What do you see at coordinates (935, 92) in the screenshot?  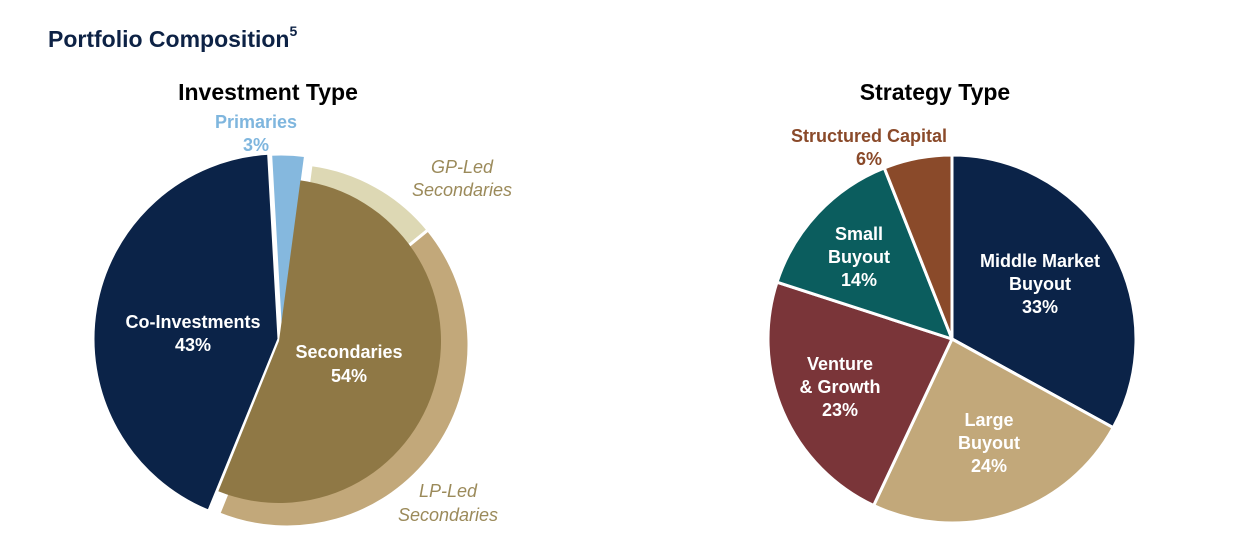 I see `strategy-type-title: Strategy Type` at bounding box center [935, 92].